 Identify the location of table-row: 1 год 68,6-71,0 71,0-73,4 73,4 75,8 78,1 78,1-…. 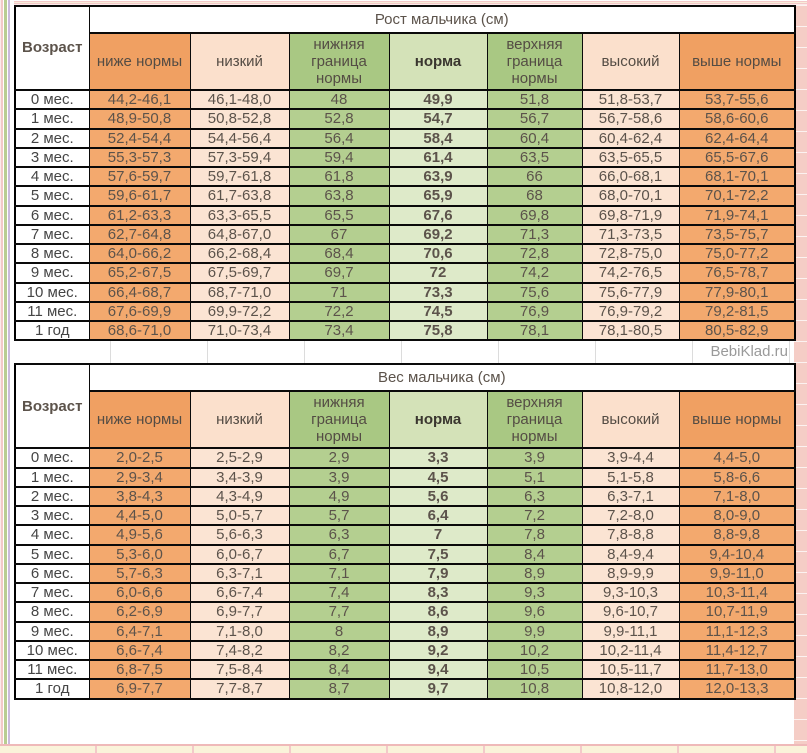
(405, 330).